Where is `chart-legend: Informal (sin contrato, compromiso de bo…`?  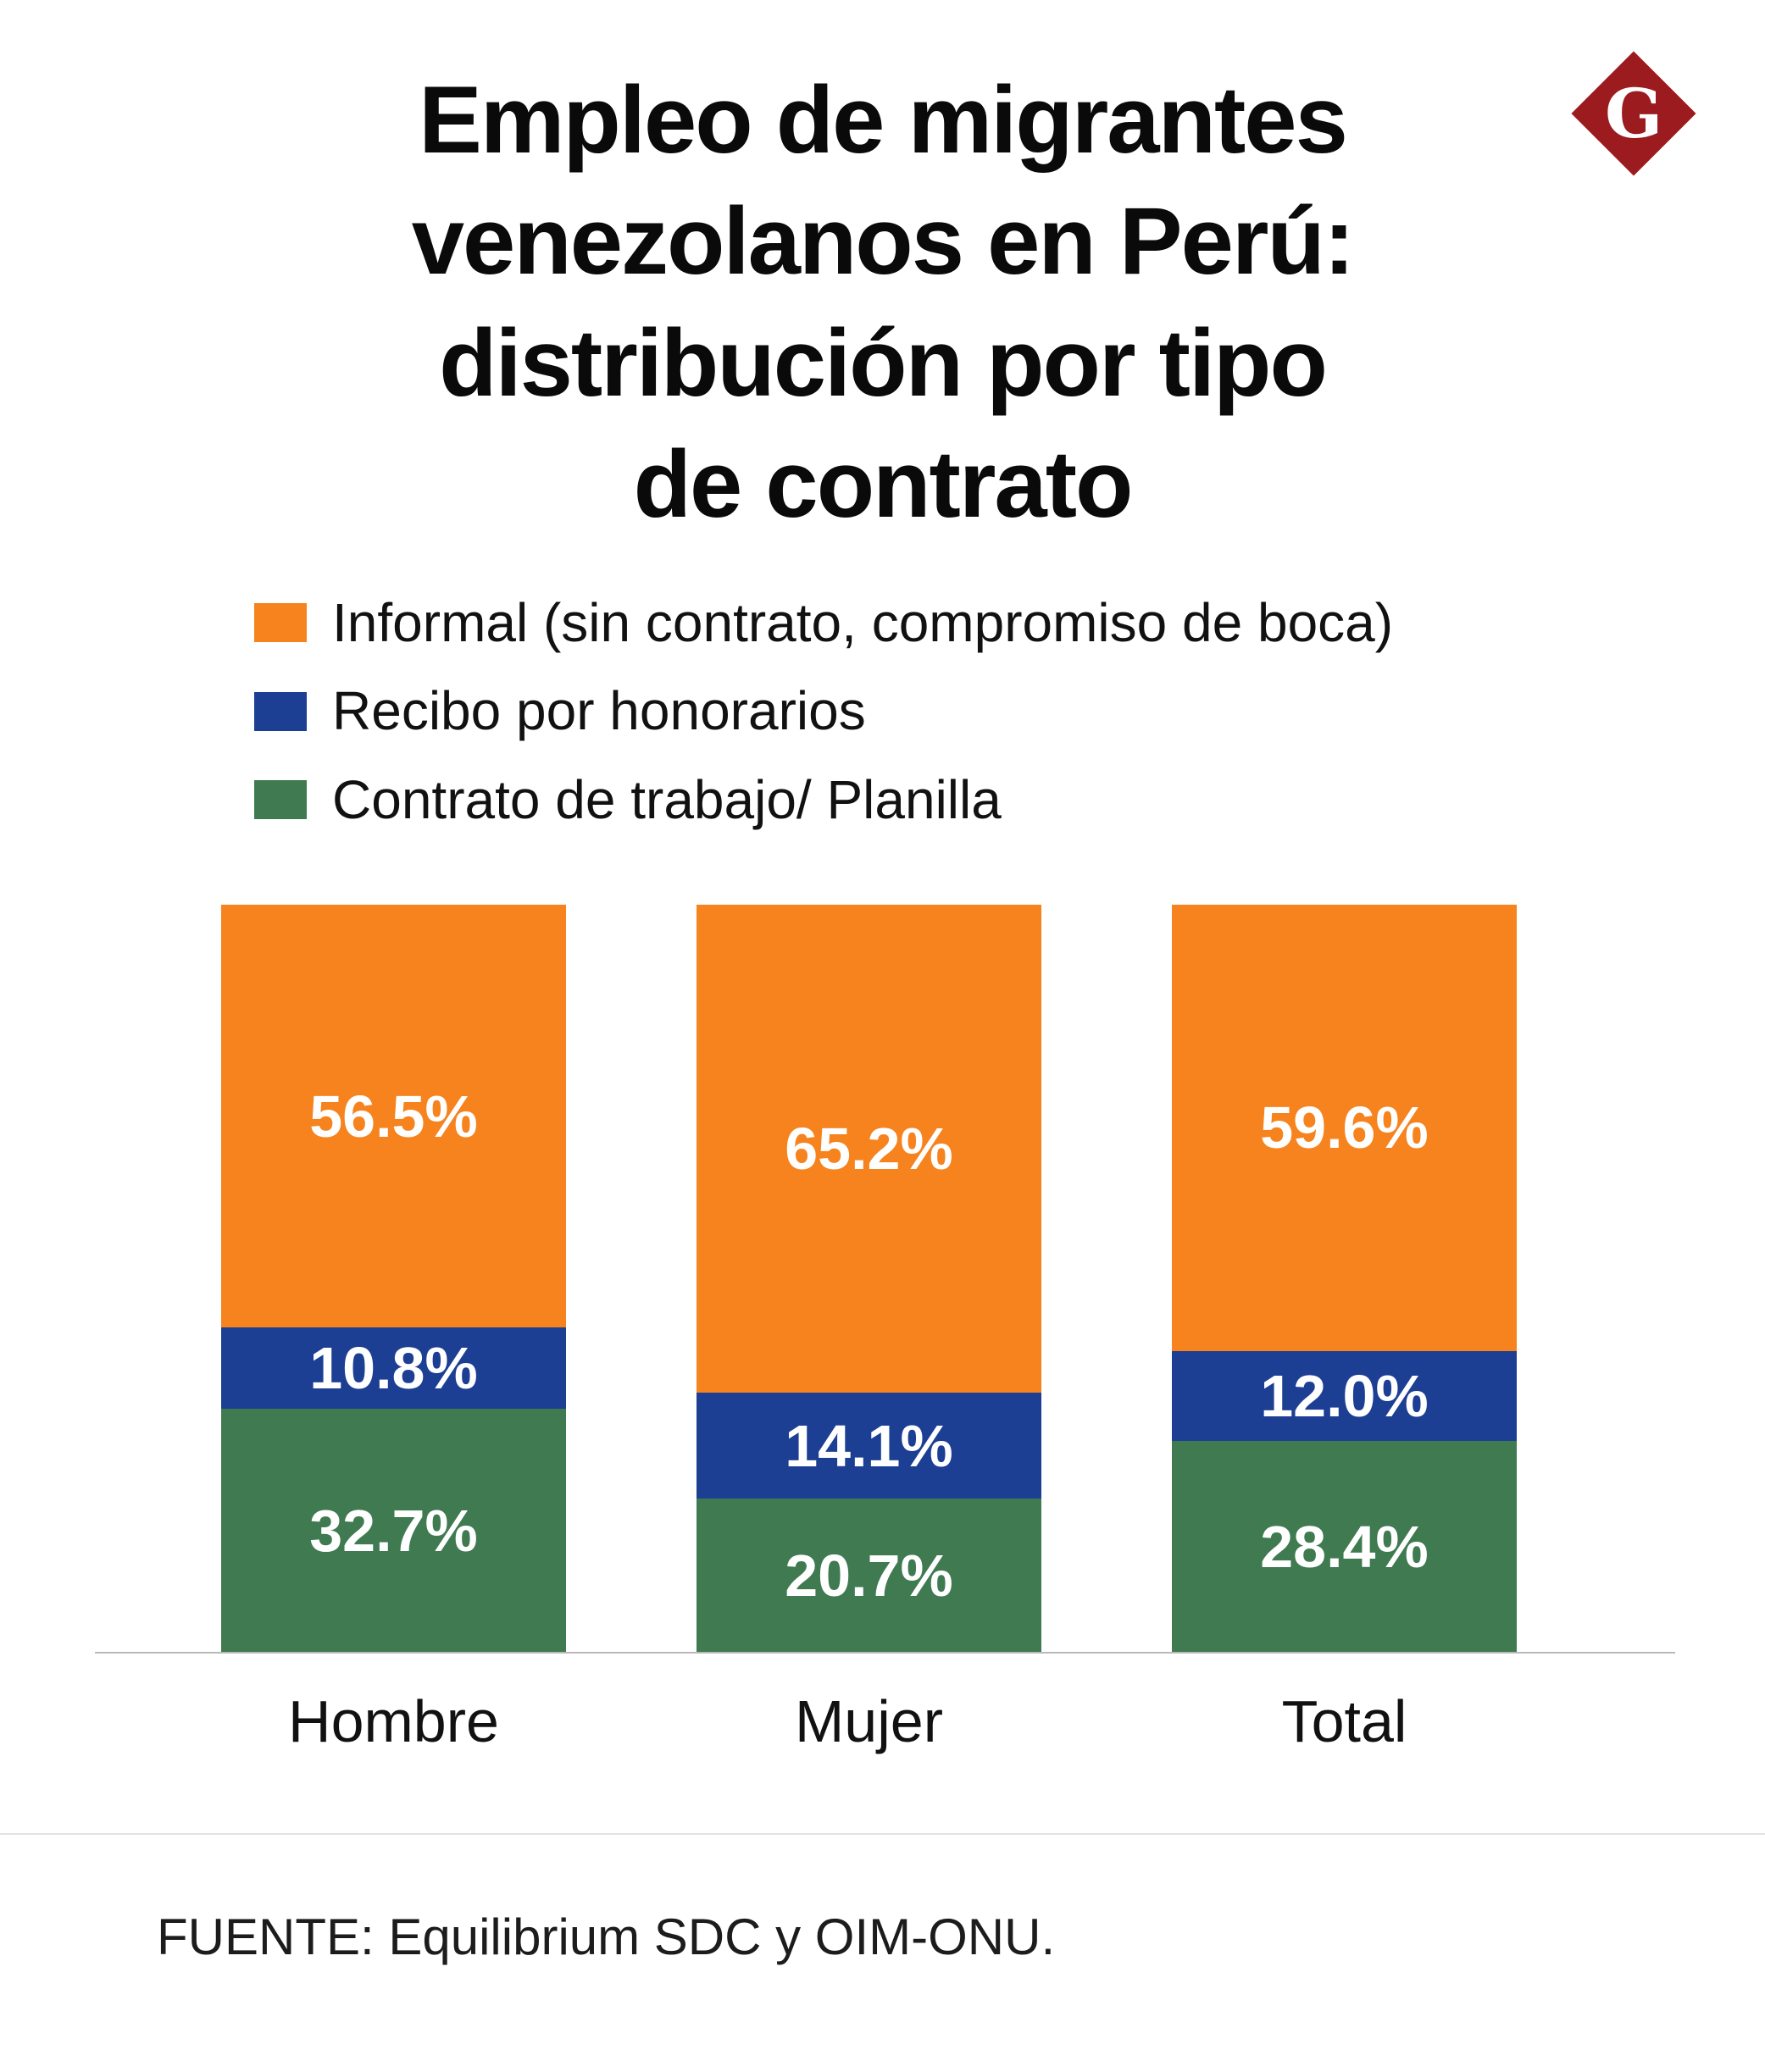
chart-legend: Informal (sin contrato, compromiso de bo… is located at coordinates (823, 725).